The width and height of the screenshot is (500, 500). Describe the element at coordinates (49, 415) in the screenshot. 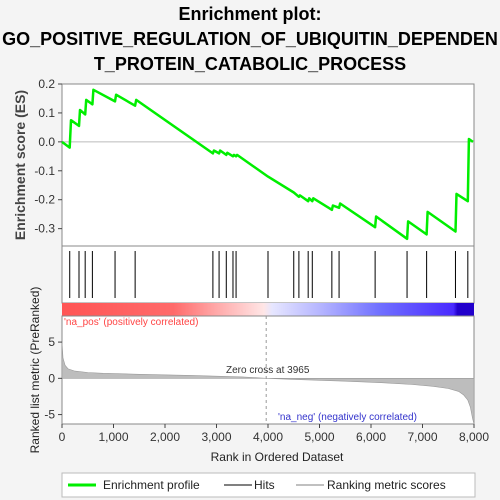

I see `rank-ytick-label: -5` at that location.